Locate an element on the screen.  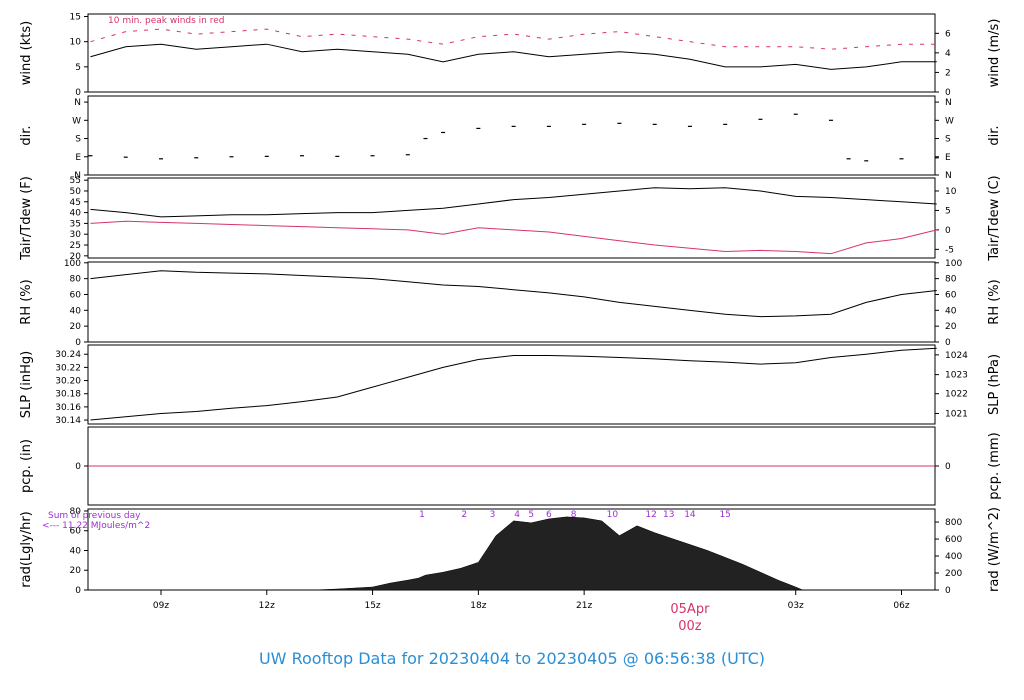
ytick-right-label: 60 is located at coordinates (951, 295).